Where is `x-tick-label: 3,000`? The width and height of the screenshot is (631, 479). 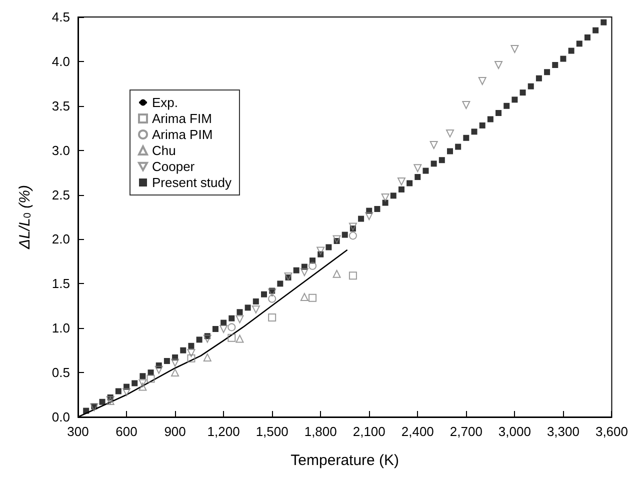 x-tick-label: 3,000 is located at coordinates (514, 431).